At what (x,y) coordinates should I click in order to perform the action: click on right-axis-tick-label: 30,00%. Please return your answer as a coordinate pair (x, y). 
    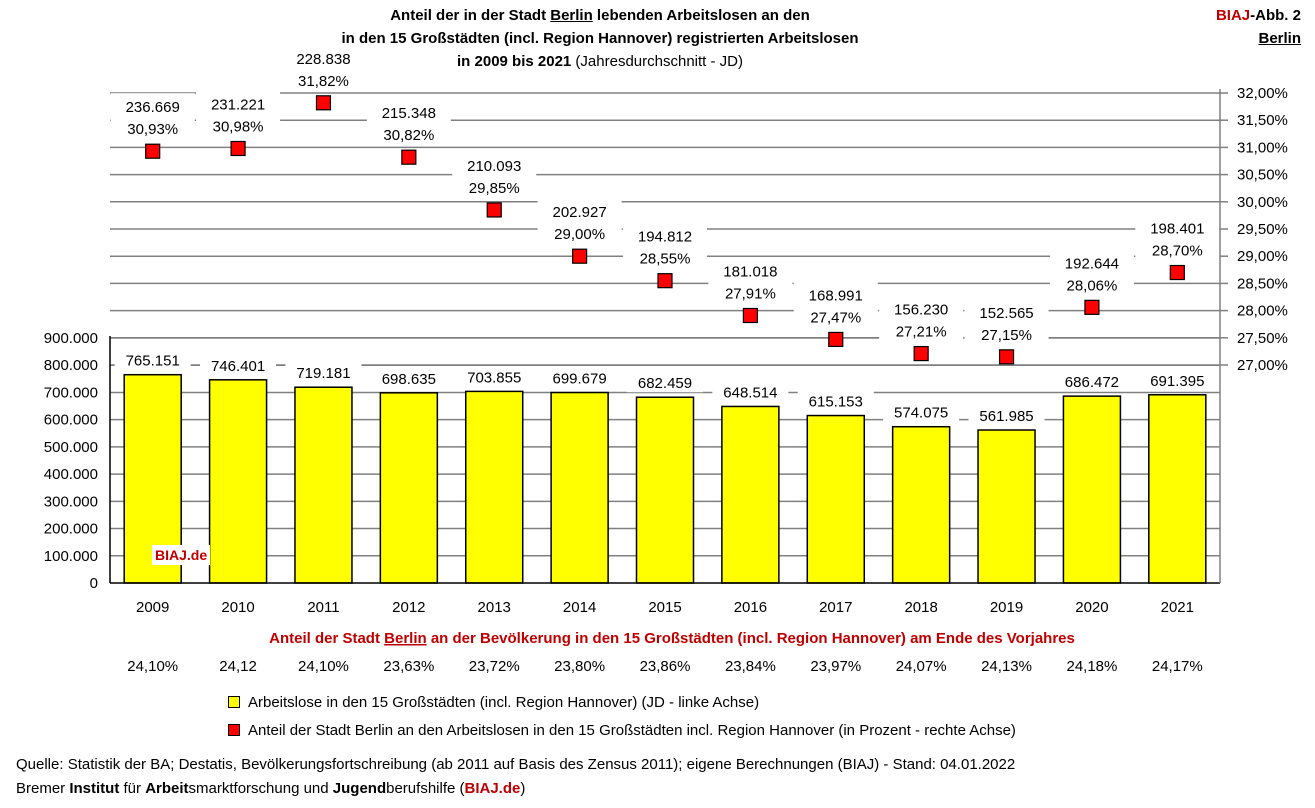
    Looking at the image, I should click on (1262, 202).